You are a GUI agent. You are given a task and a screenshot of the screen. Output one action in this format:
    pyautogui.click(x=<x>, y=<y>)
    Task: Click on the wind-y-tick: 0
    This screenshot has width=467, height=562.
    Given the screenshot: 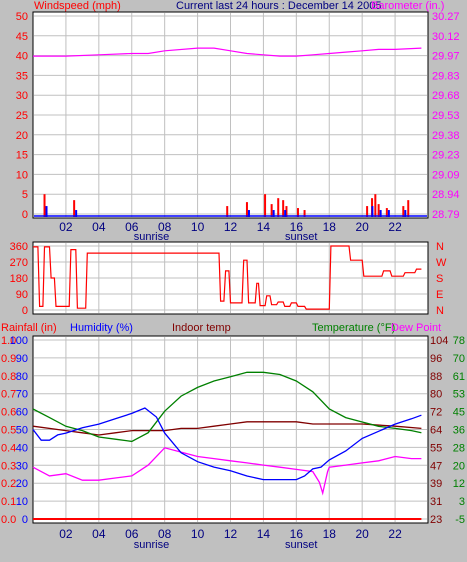 What is the action you would take?
    pyautogui.click(x=25, y=215)
    